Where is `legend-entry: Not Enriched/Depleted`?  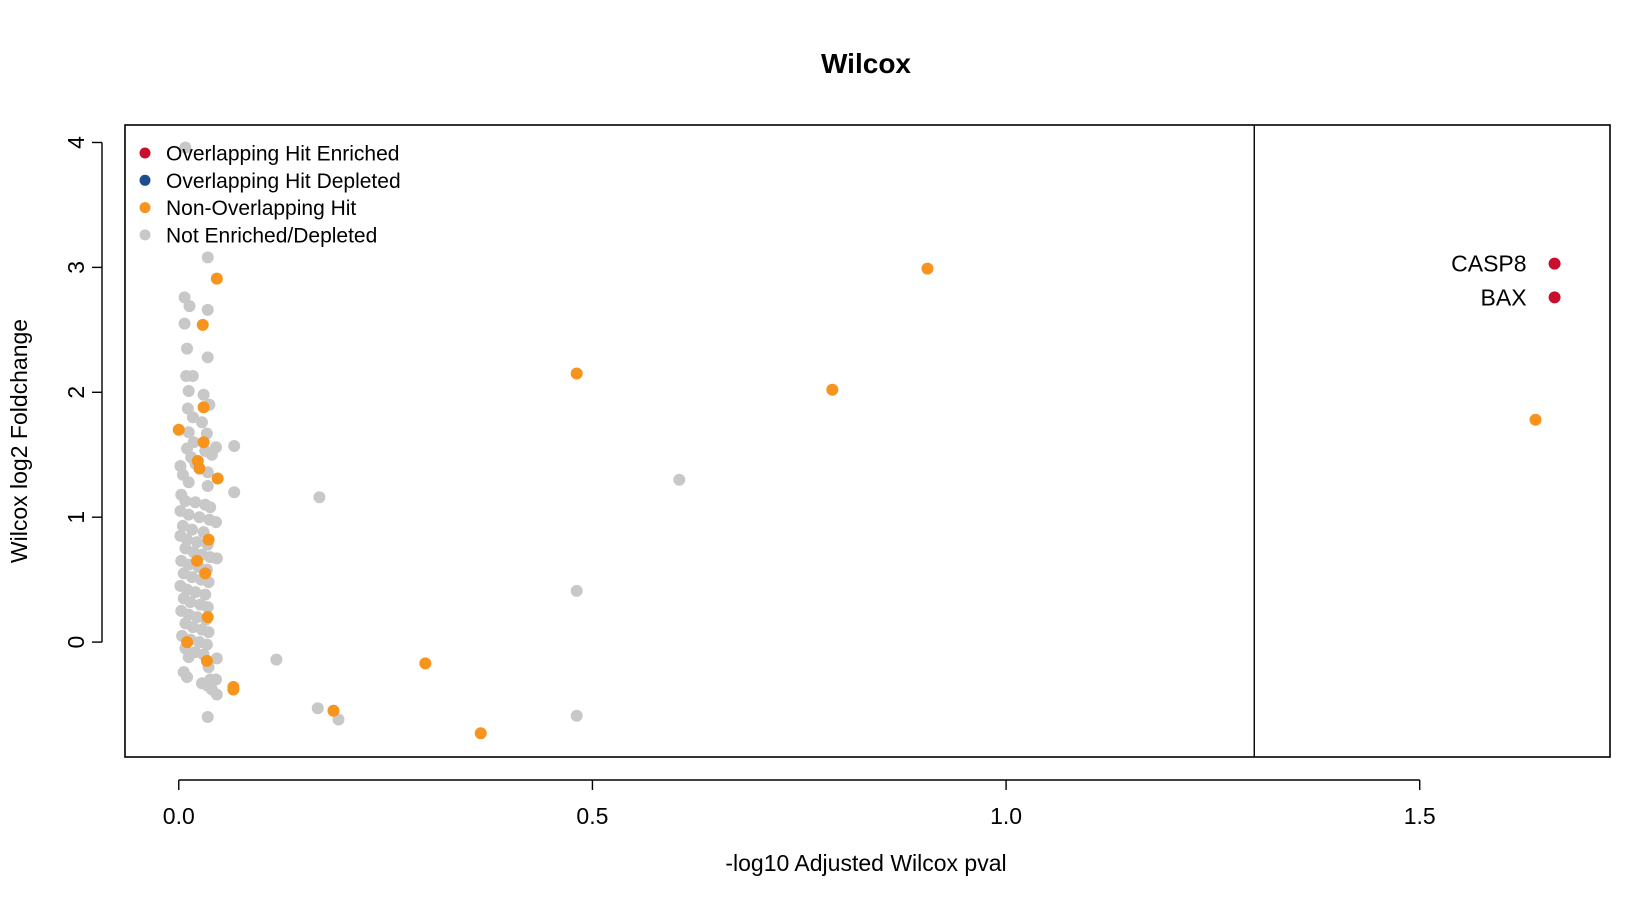
legend-entry: Not Enriched/Depleted is located at coordinates (258, 235).